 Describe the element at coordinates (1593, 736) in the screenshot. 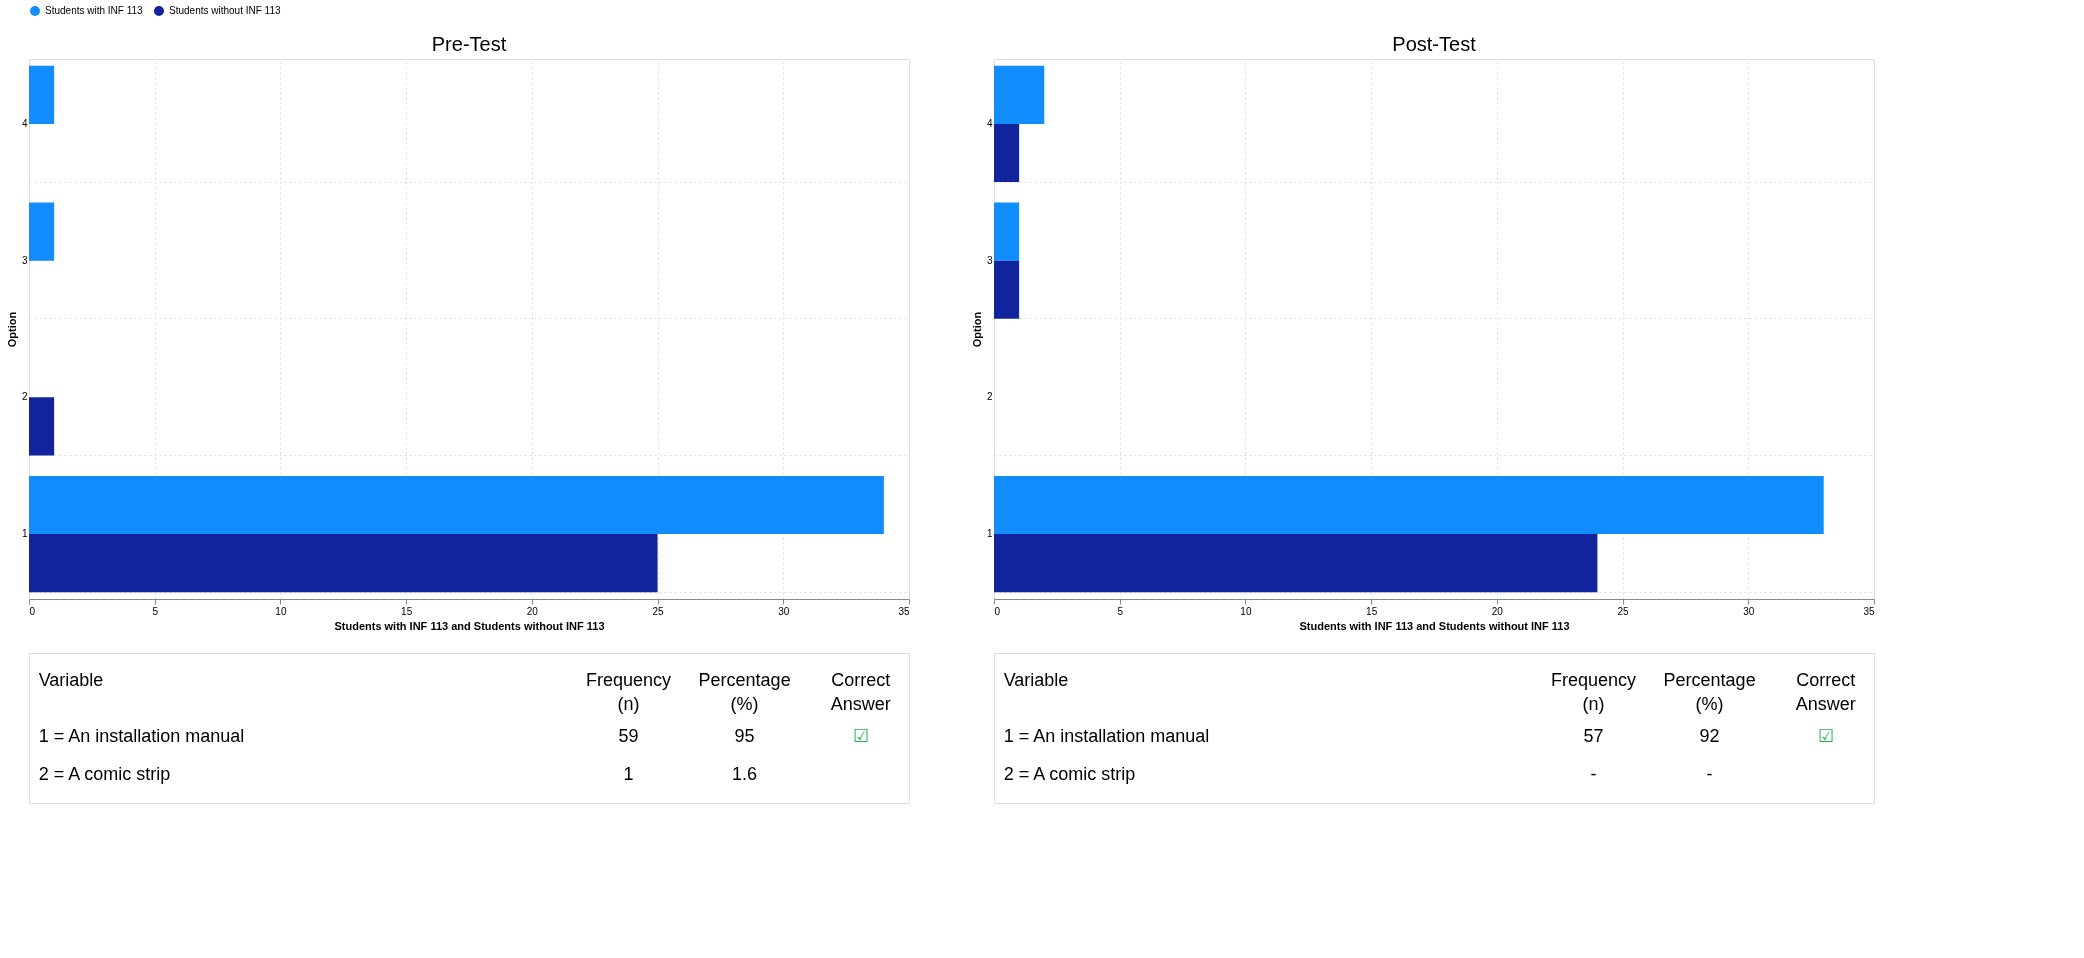

I see `text: 57` at that location.